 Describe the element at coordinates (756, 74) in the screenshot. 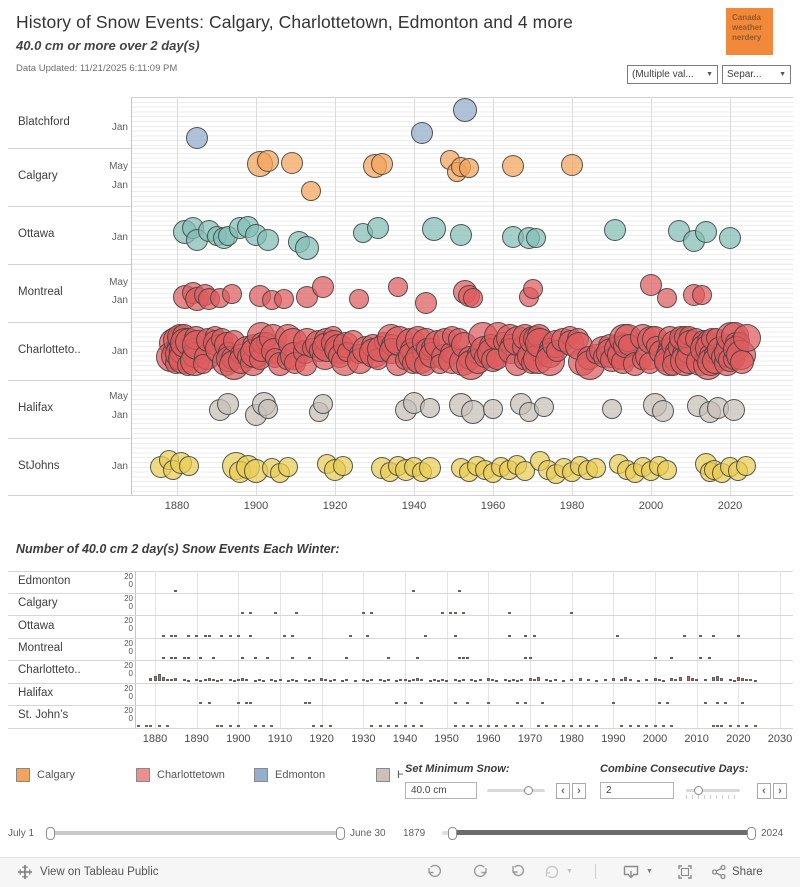

I see `mode-dropdown: Separ... ▼` at that location.